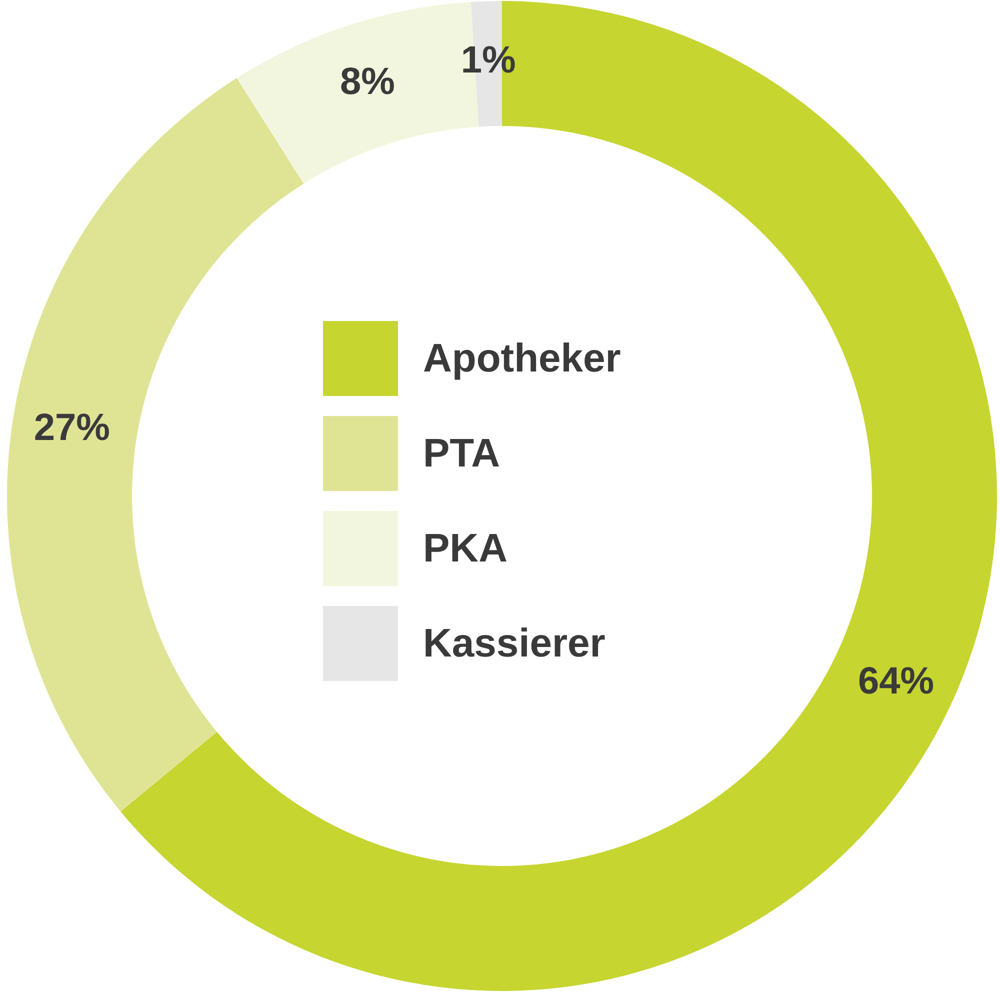 The width and height of the screenshot is (1000, 1000). I want to click on data-label: 8%, so click(367, 81).